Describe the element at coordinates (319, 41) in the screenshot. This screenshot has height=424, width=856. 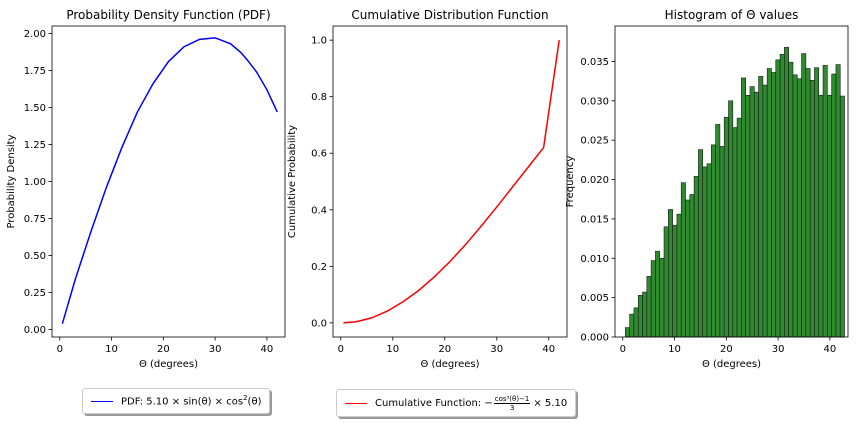
I see `cdf-y-tick-label: 1.0` at that location.